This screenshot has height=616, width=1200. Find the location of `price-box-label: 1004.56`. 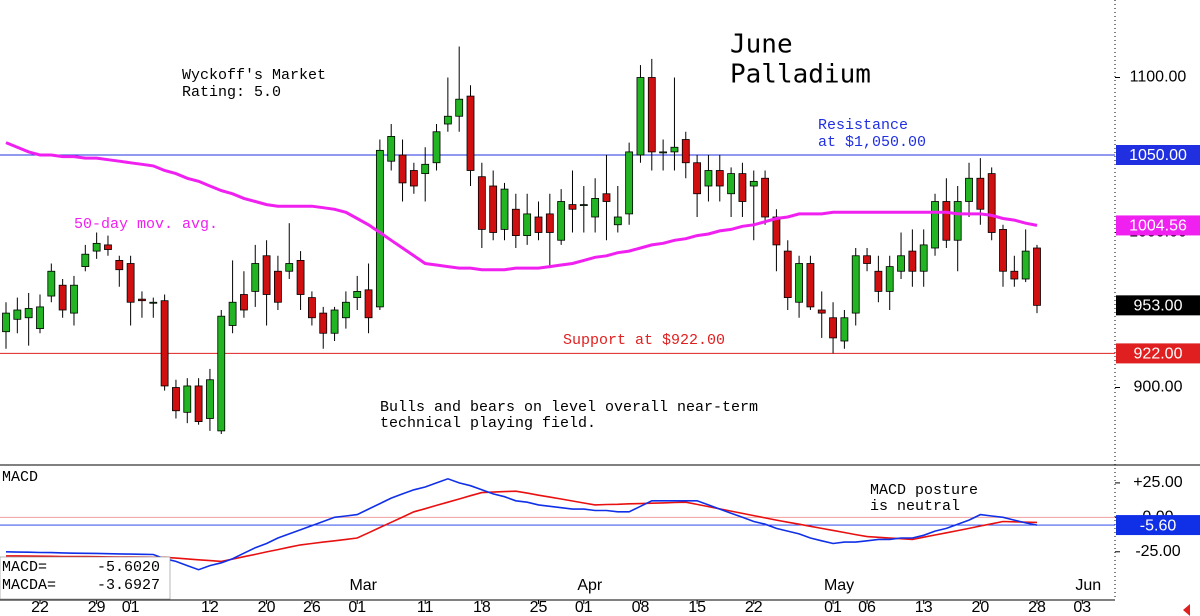

price-box-label: 1004.56 is located at coordinates (1158, 226).